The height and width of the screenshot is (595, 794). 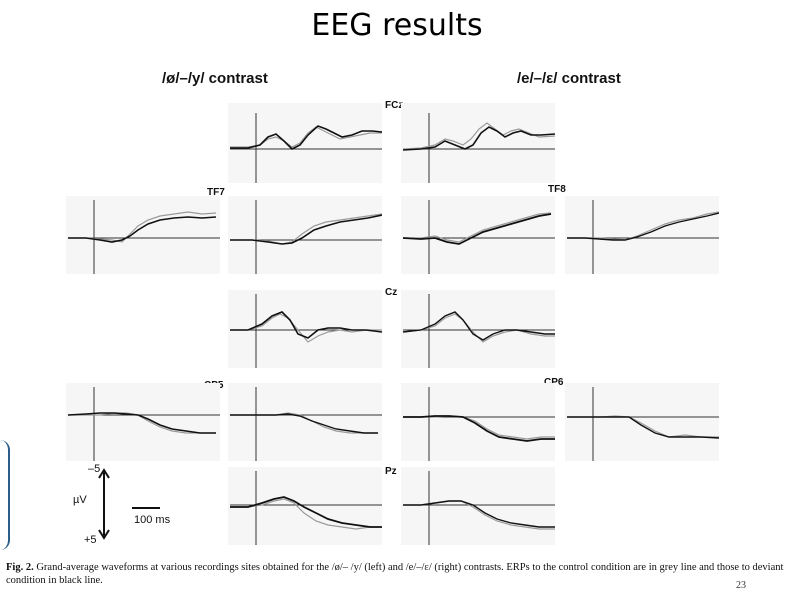 What do you see at coordinates (5, 495) in the screenshot?
I see `slide-decoration` at bounding box center [5, 495].